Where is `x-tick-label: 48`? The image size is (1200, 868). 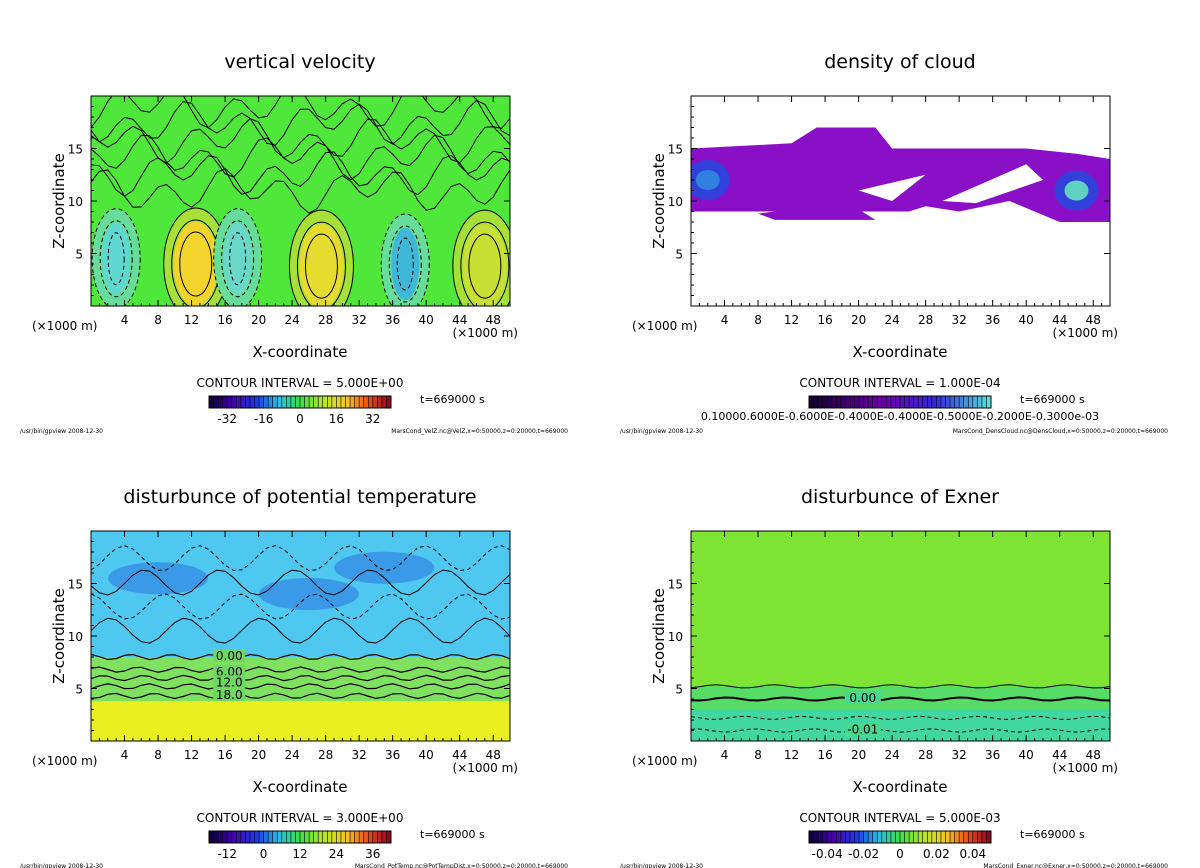 x-tick-label: 48 is located at coordinates (1093, 755).